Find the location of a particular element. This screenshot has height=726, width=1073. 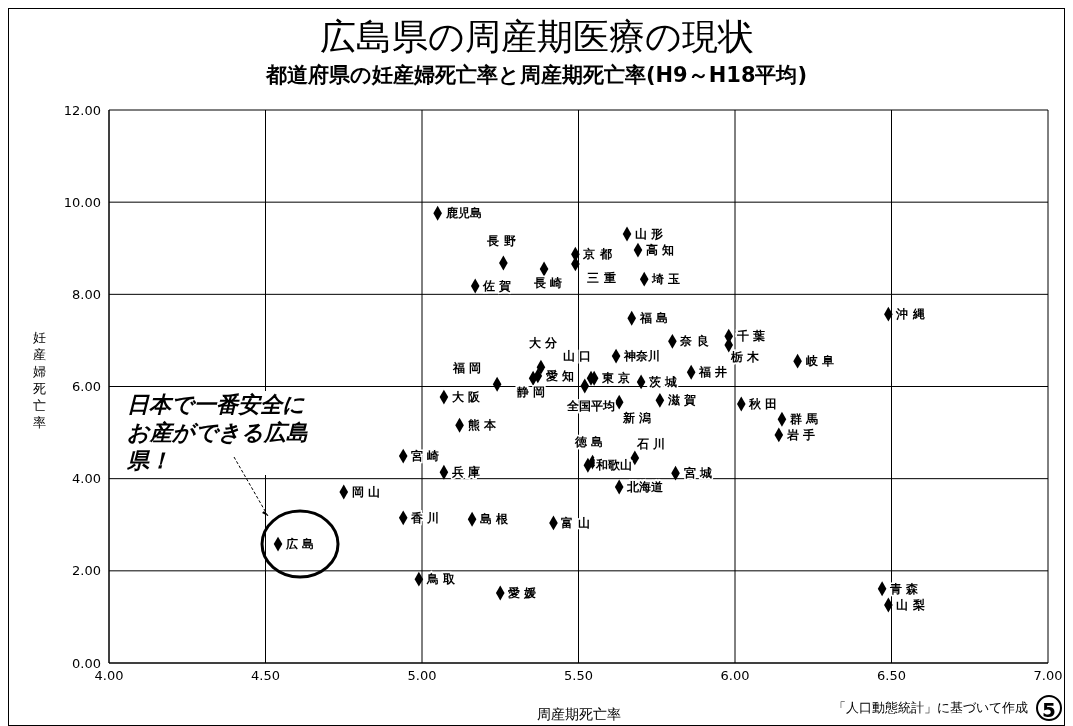

x-tick-label: 6.00 is located at coordinates (735, 676).